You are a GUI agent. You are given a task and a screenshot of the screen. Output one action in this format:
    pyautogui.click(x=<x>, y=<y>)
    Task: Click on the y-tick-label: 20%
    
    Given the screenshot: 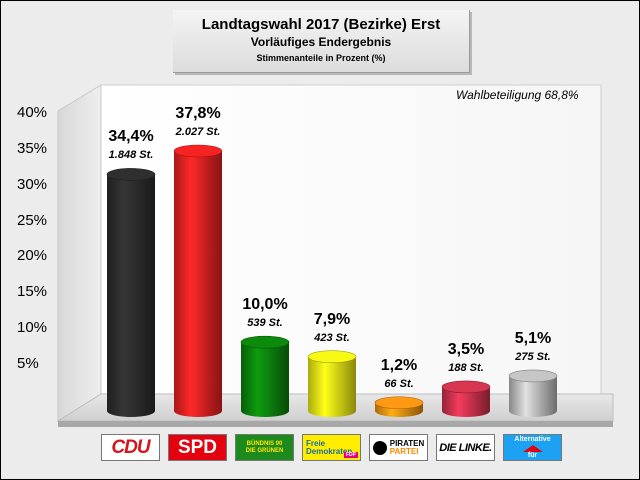 What is the action you would take?
    pyautogui.click(x=32, y=256)
    